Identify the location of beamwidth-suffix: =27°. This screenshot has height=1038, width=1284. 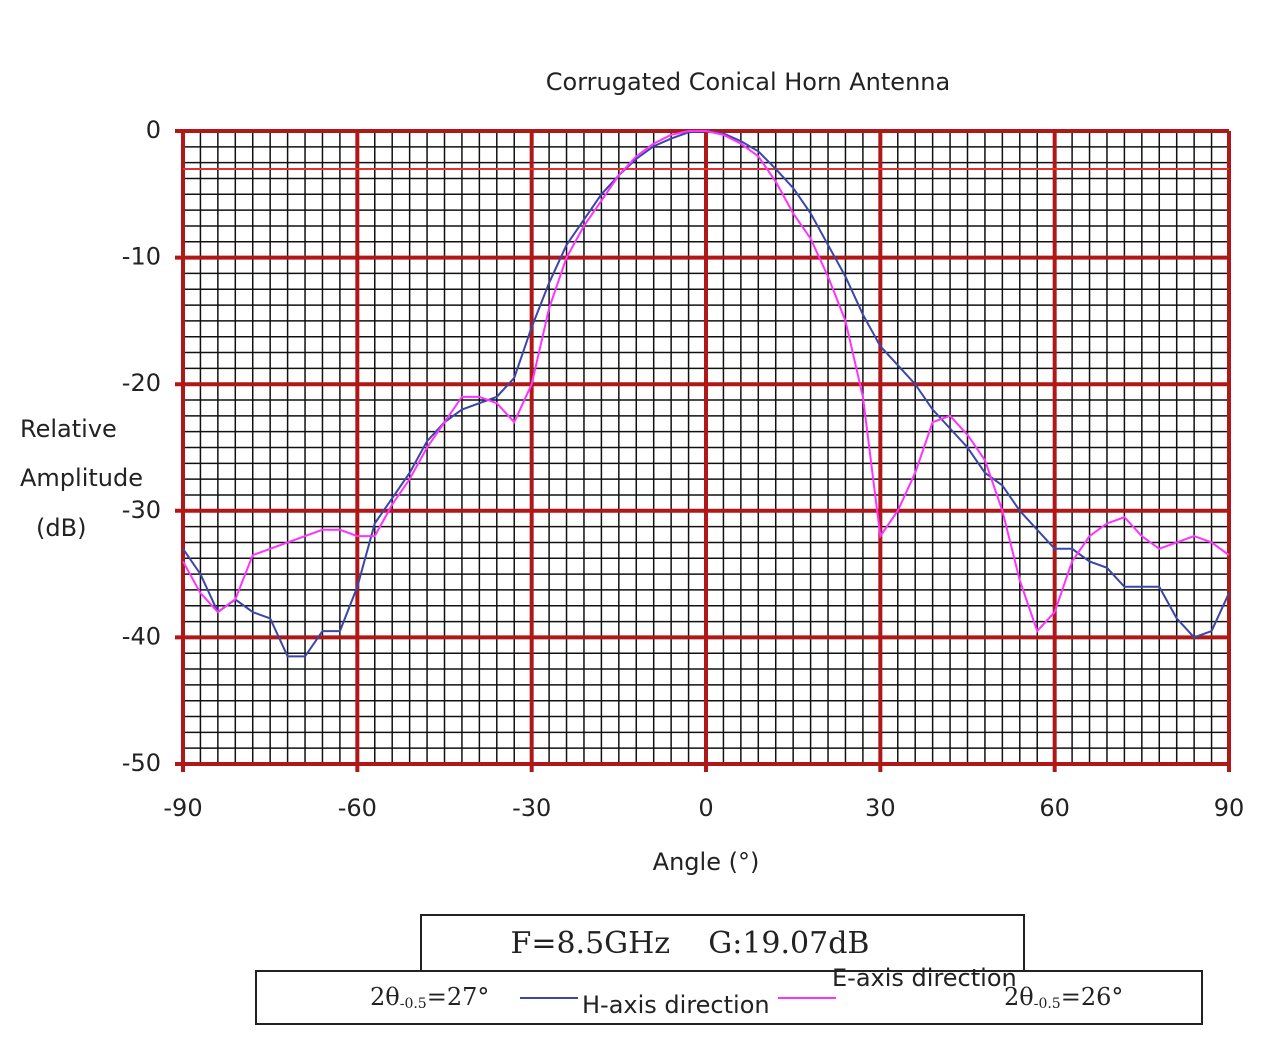
(458, 997).